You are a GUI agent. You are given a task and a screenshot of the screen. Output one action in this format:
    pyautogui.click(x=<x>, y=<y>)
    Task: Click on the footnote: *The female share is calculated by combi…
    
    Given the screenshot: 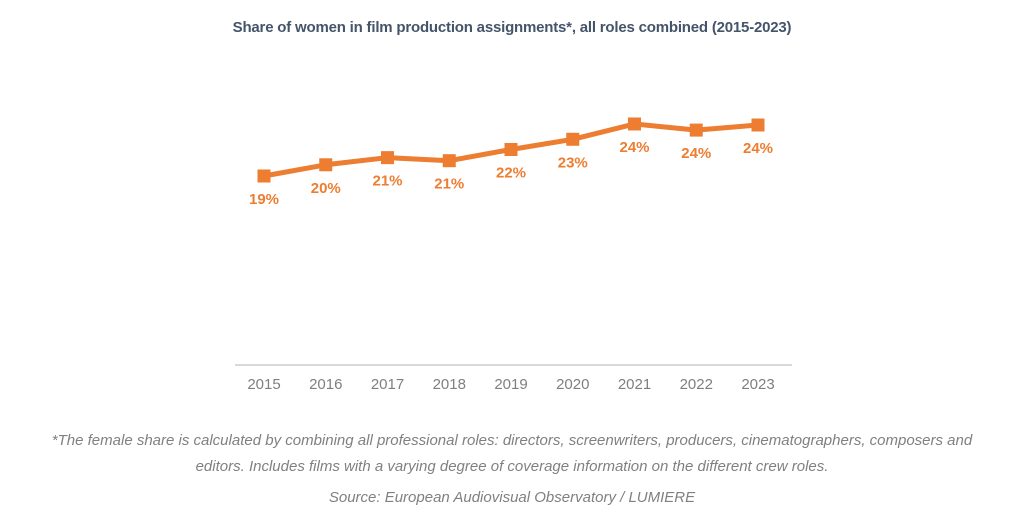 What is the action you would take?
    pyautogui.click(x=512, y=454)
    